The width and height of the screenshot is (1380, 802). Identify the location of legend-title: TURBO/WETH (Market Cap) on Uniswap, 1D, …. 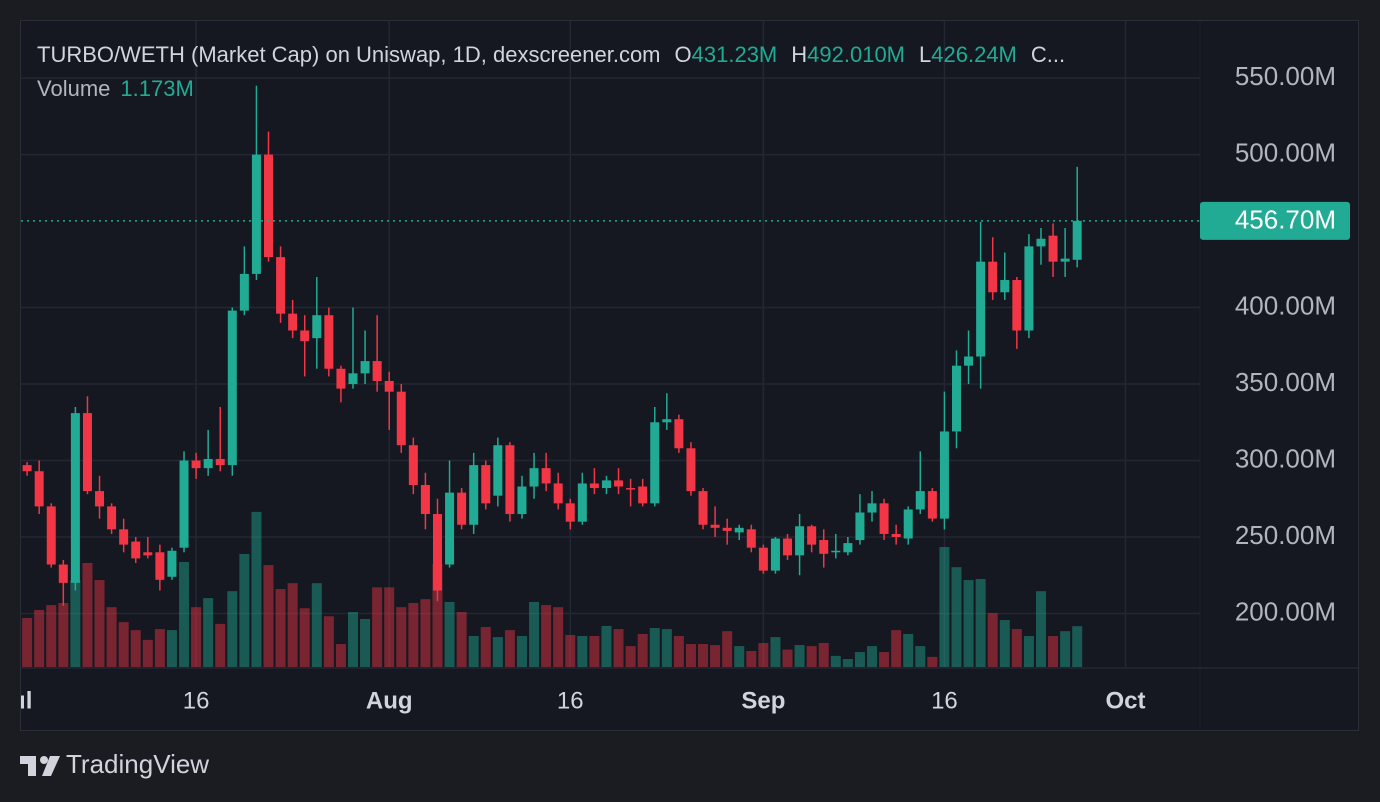
(349, 54).